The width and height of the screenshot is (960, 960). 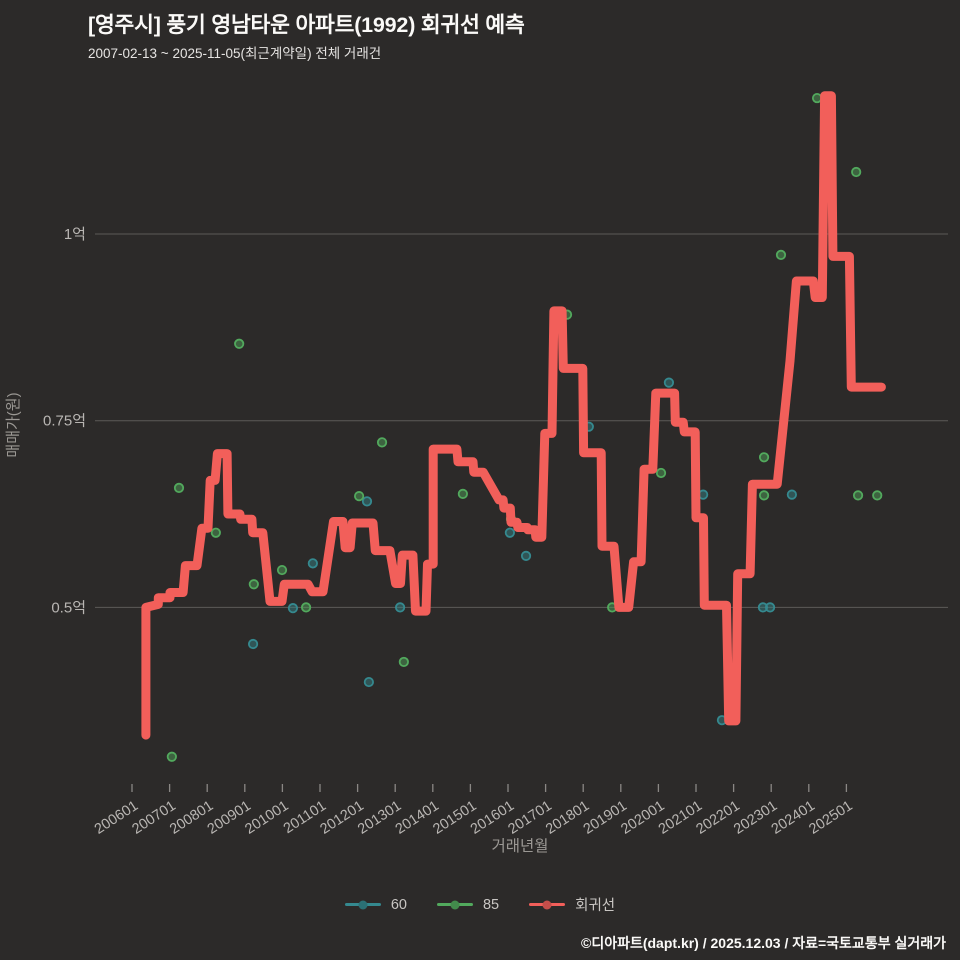 I want to click on y-tick-label: 0.75억, so click(x=64, y=421).